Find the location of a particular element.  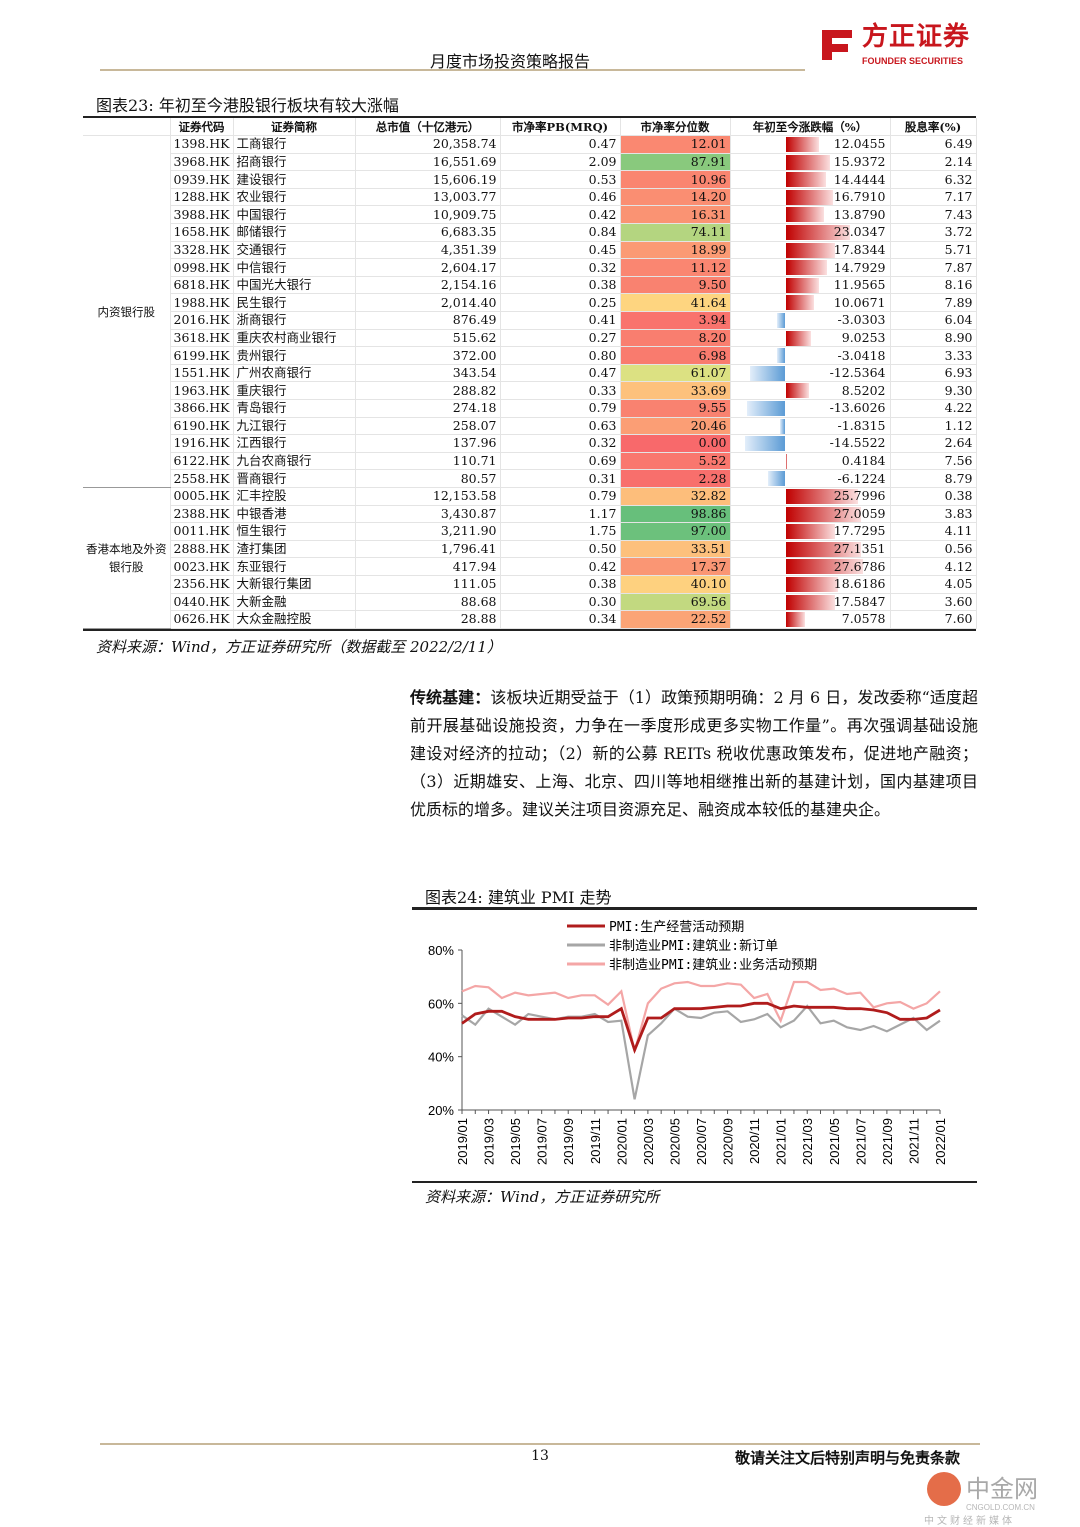

pb-percentile: 17.37 is located at coordinates (675, 566).